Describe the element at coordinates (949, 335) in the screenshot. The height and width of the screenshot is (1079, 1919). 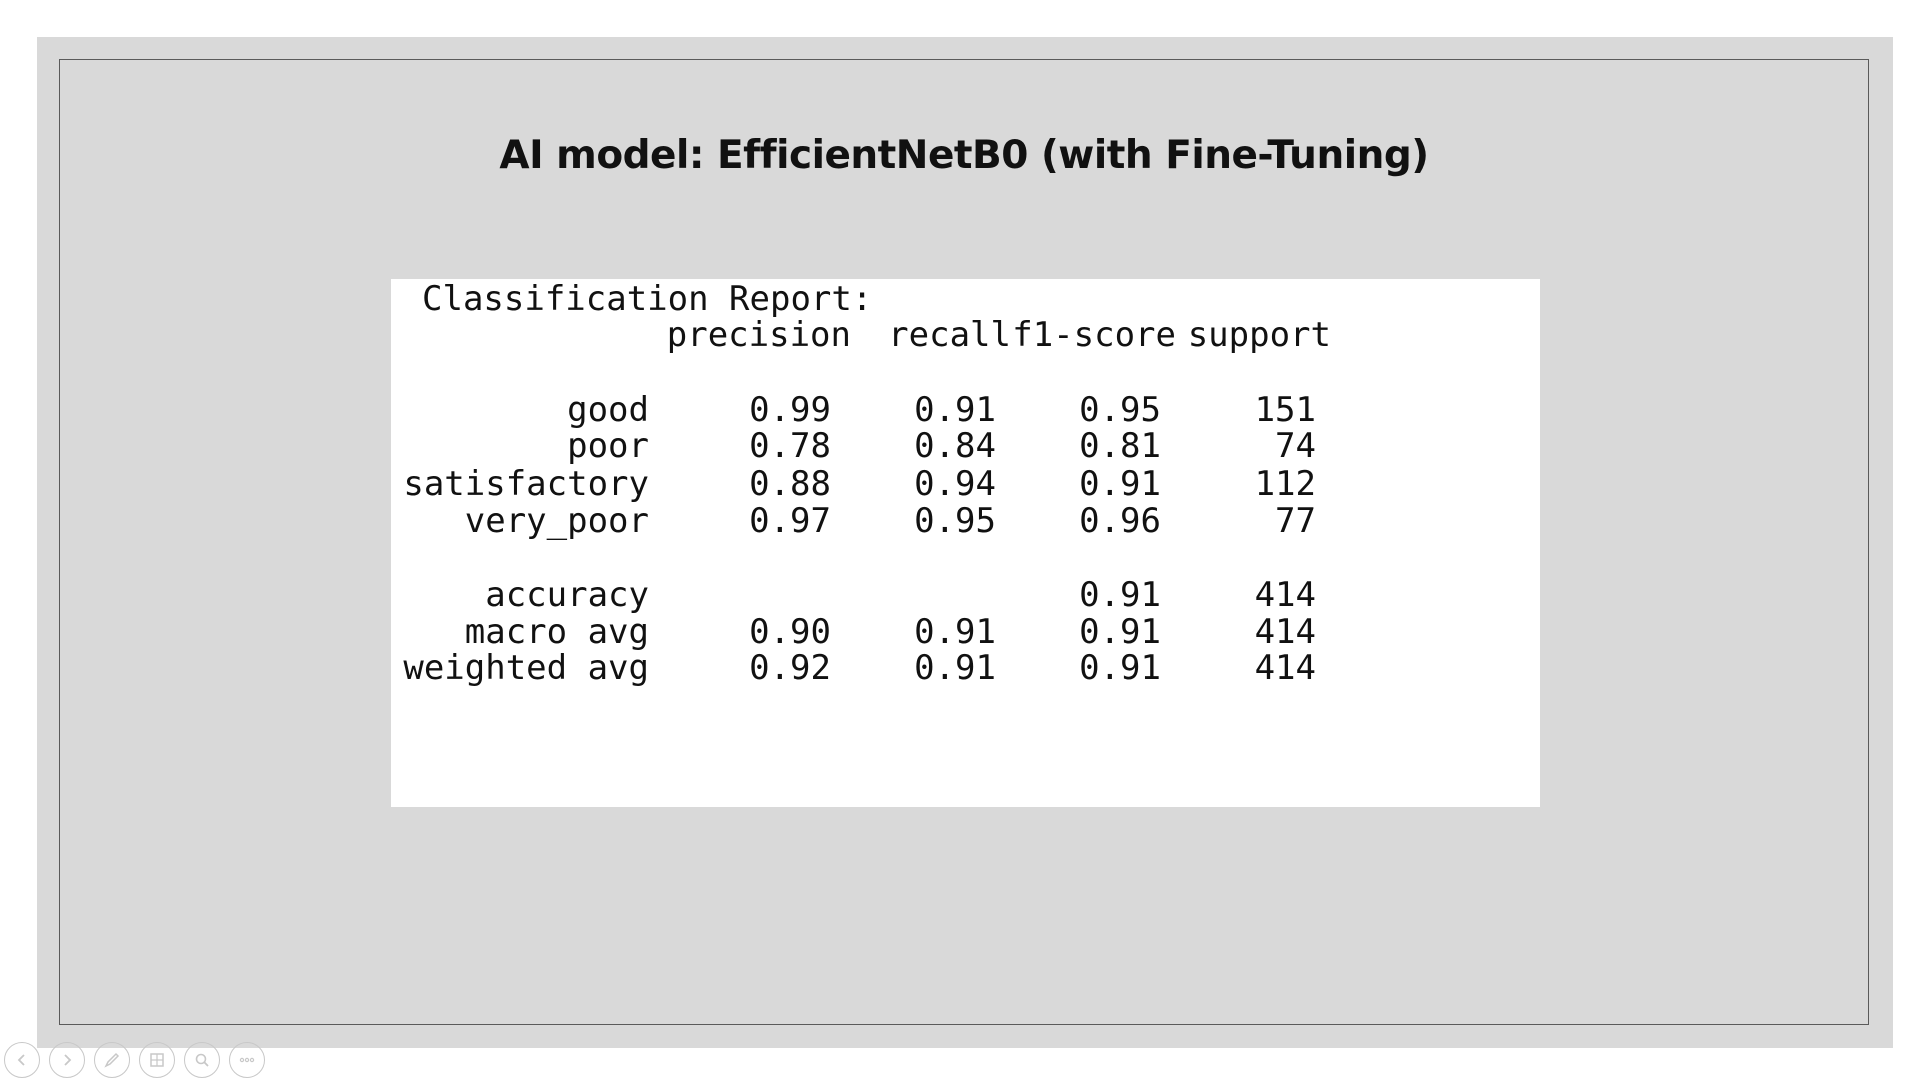
I see `column-header-recall: recall` at that location.